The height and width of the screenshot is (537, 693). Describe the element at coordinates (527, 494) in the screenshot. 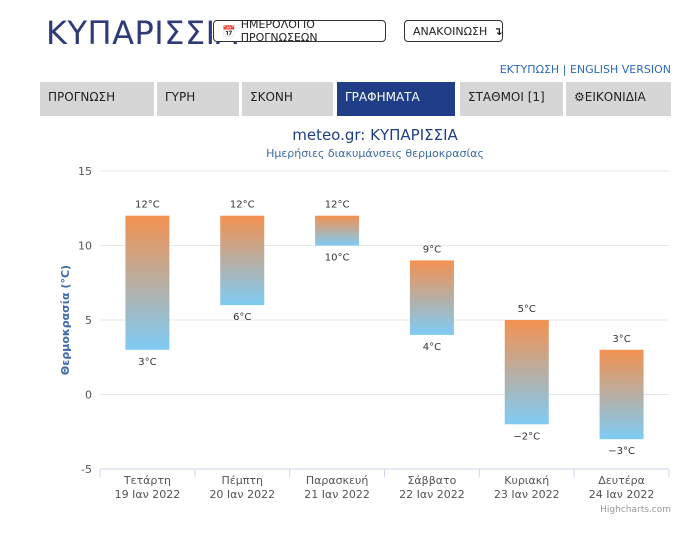

I see `x-tick-label-date: 23 Ιαν 2022` at that location.